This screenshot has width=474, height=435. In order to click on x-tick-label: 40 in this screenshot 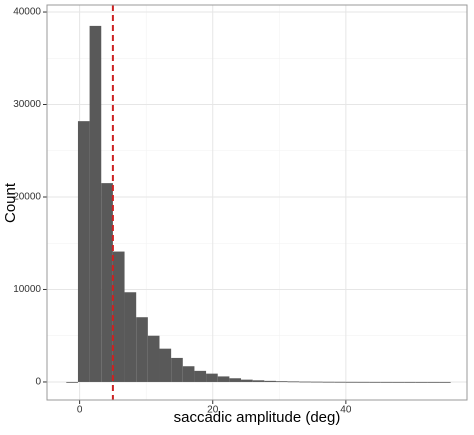, I will do `click(346, 410)`.